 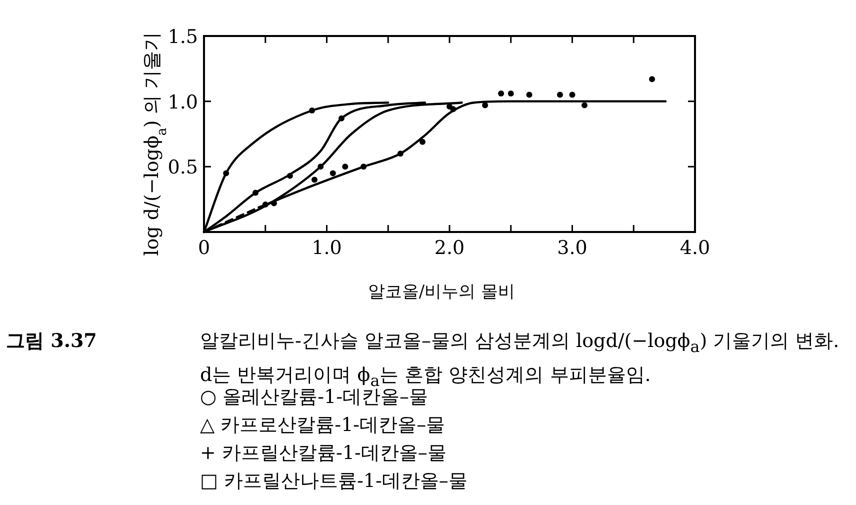 What do you see at coordinates (183, 37) in the screenshot?
I see `y-tick-label: 1.5` at bounding box center [183, 37].